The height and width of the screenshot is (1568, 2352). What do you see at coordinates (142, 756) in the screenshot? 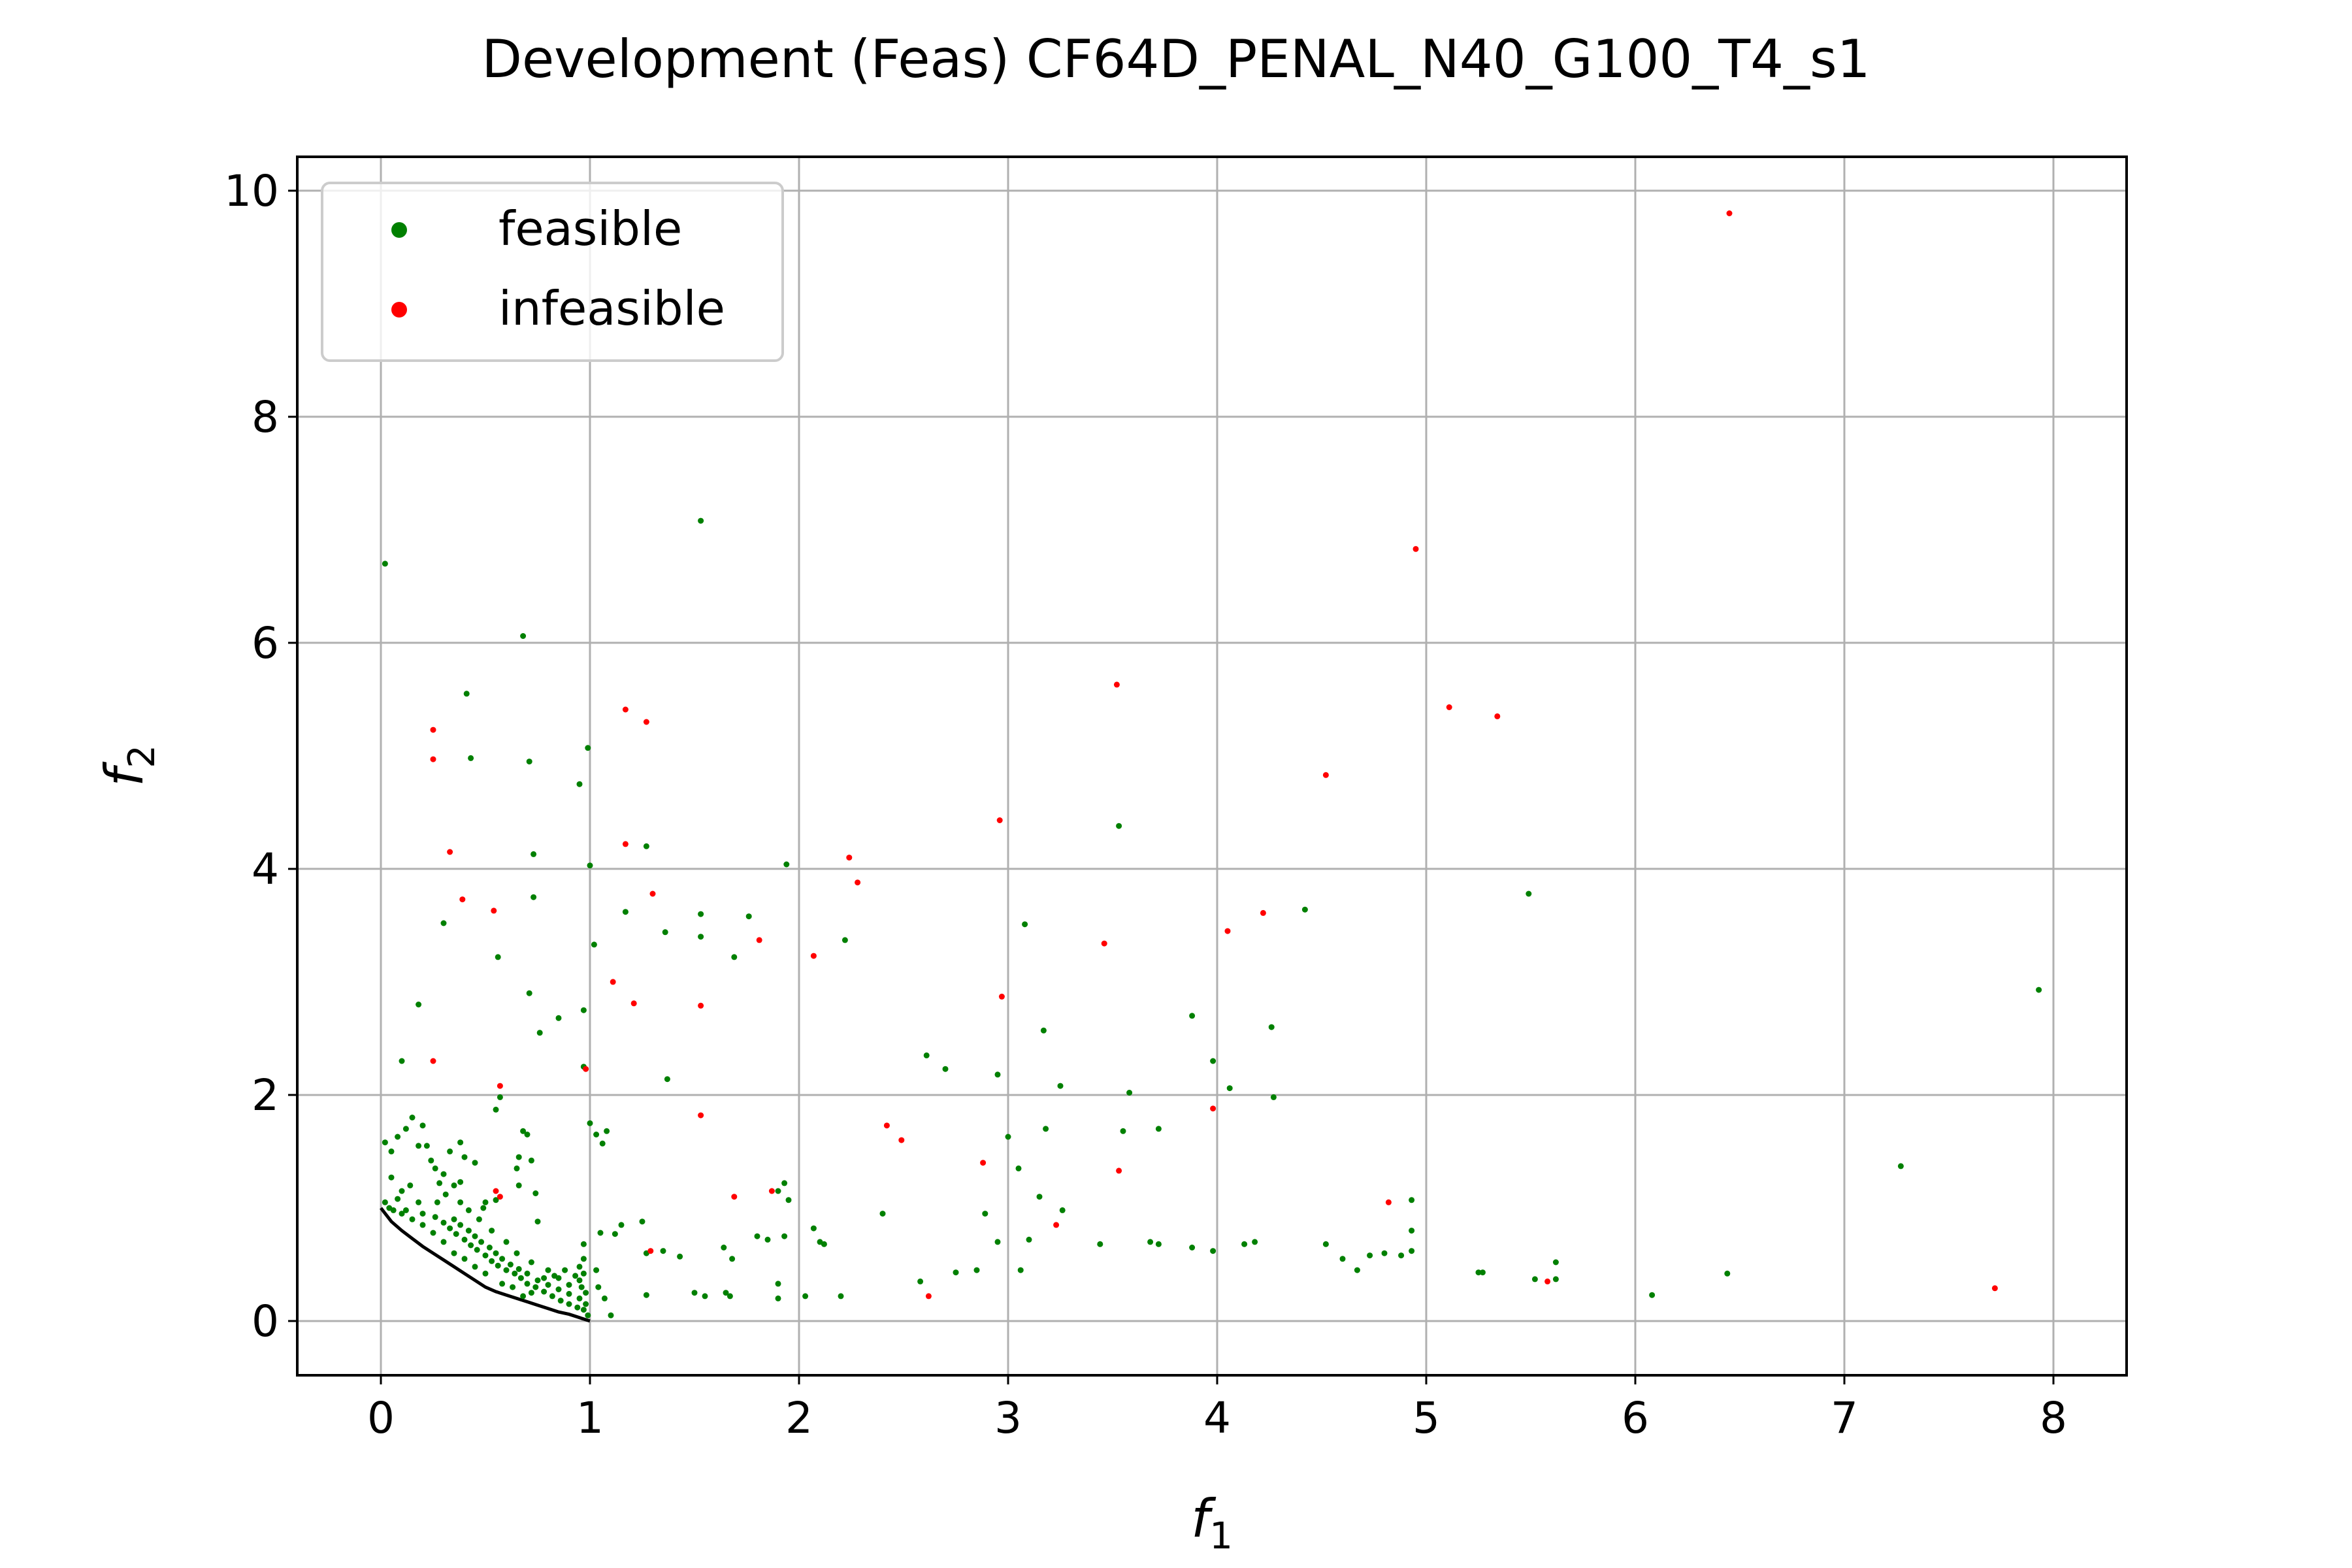
I see `y-axis-label-subscript: 2` at bounding box center [142, 756].